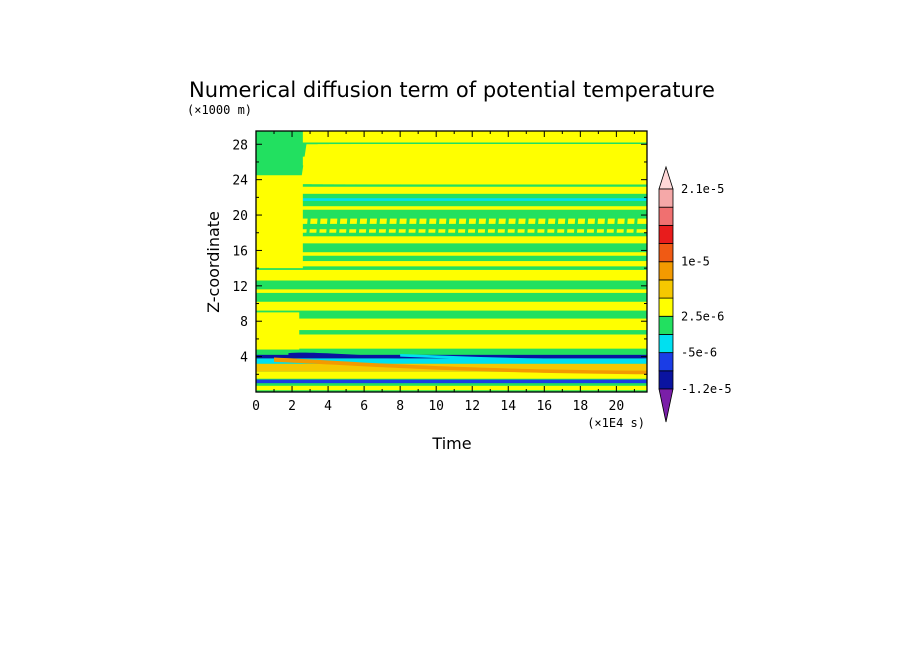  I want to click on y-tick-label: 8, so click(244, 322).